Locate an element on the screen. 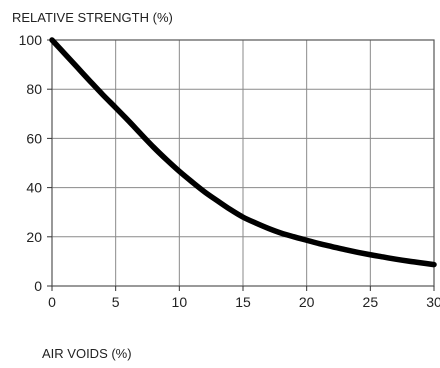 This screenshot has width=440, height=368. x-tick-label: 30 is located at coordinates (433, 302).